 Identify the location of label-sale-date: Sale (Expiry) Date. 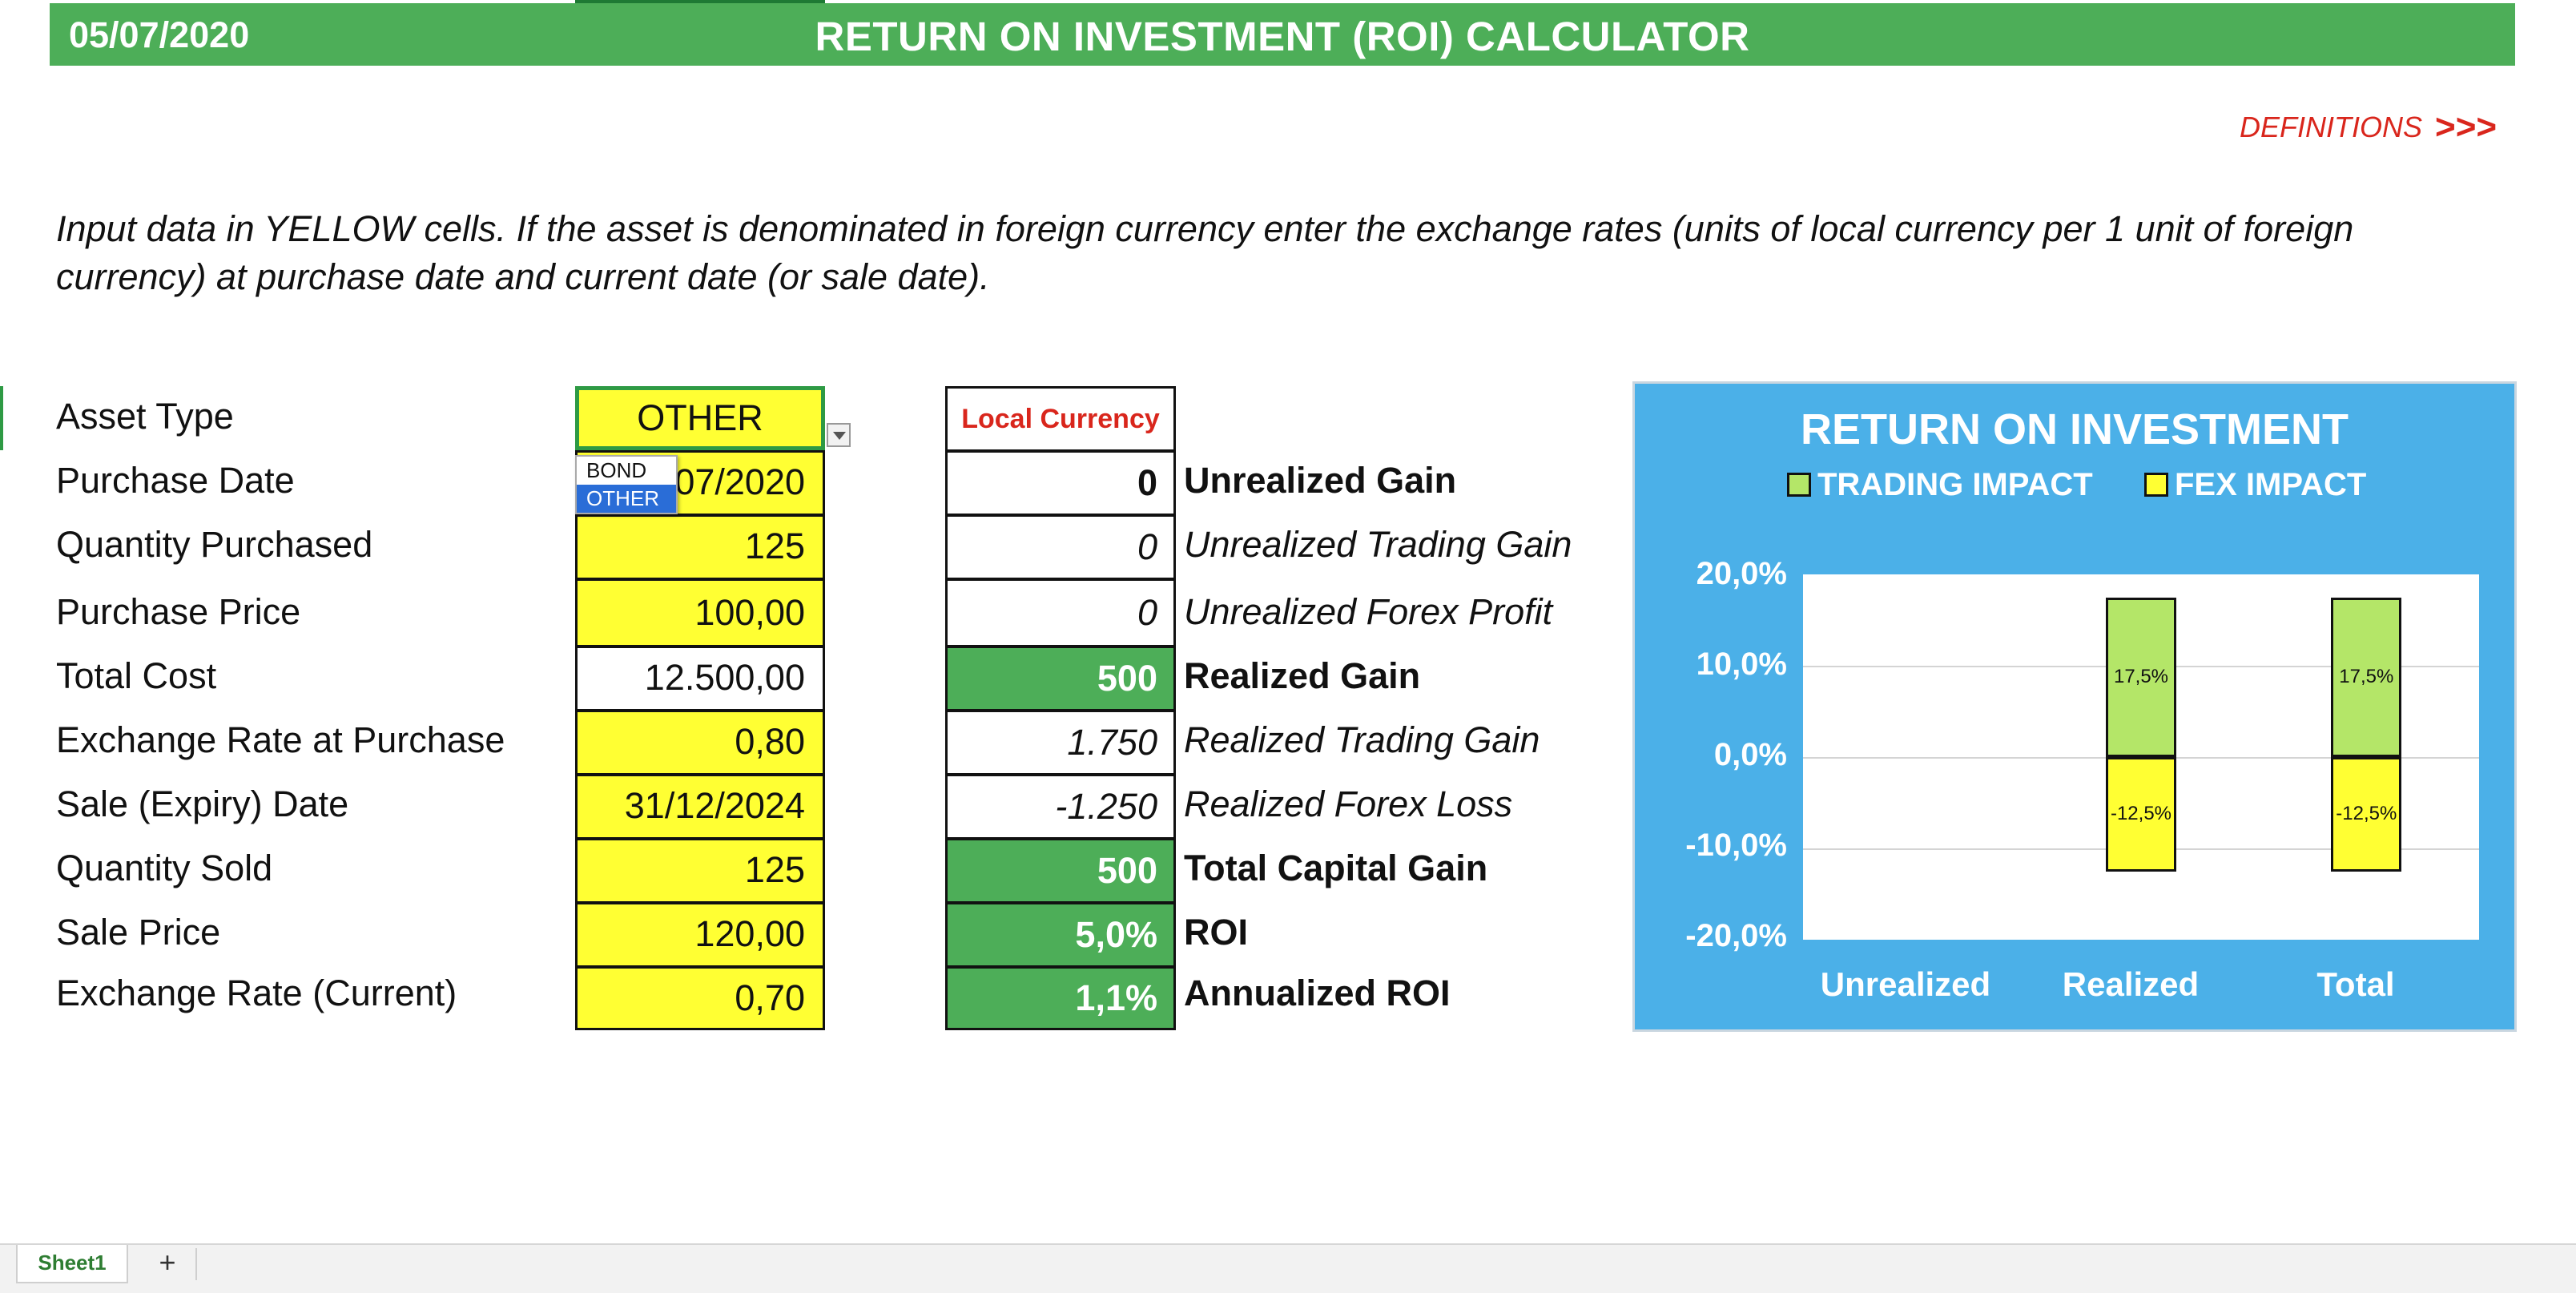
(202, 803).